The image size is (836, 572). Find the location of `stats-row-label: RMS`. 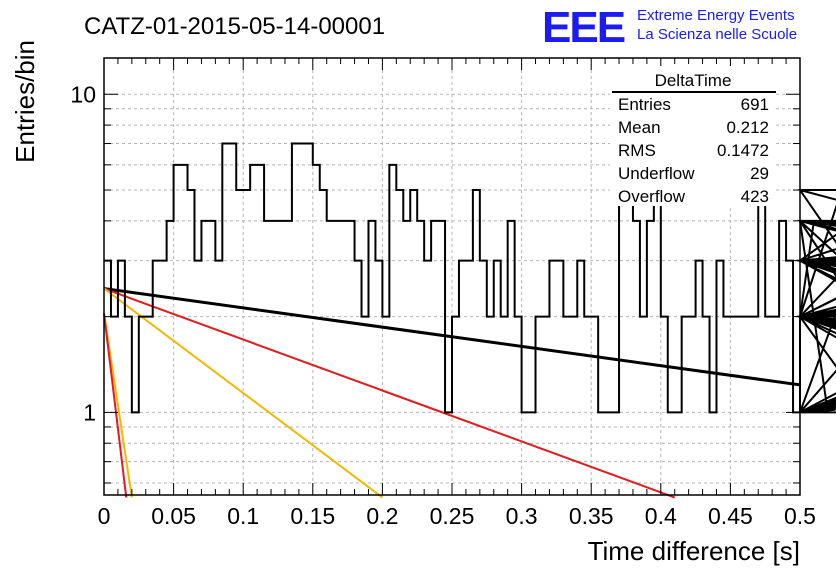

stats-row-label: RMS is located at coordinates (637, 150).